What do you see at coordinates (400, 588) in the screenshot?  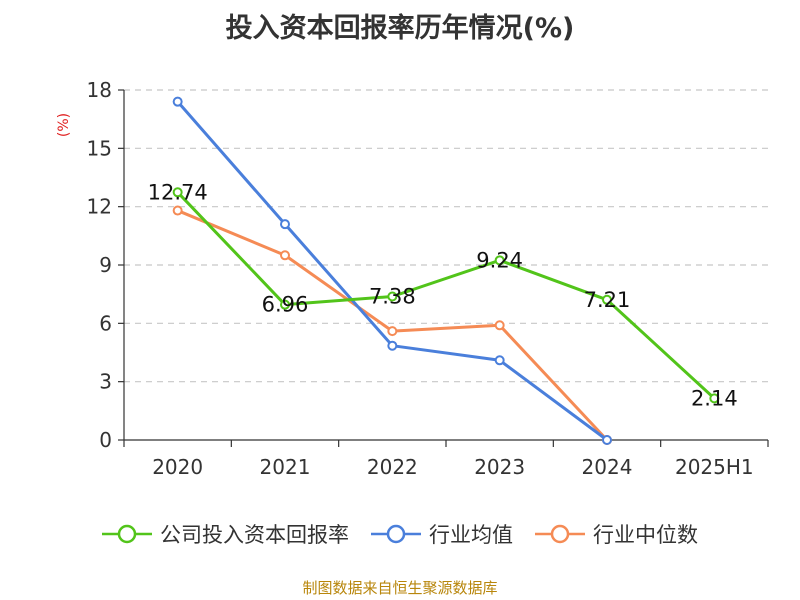 I see `data-source-note: 制图数据来自恒生聚源数据库` at bounding box center [400, 588].